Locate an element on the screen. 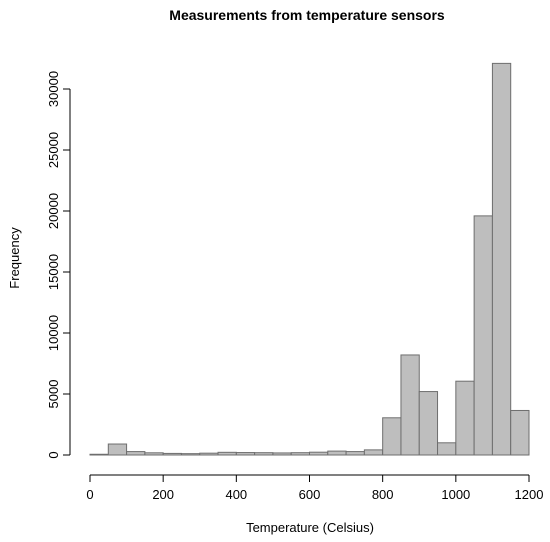 This screenshot has height=542, width=550. y-tick-label: 30000 is located at coordinates (53, 89).